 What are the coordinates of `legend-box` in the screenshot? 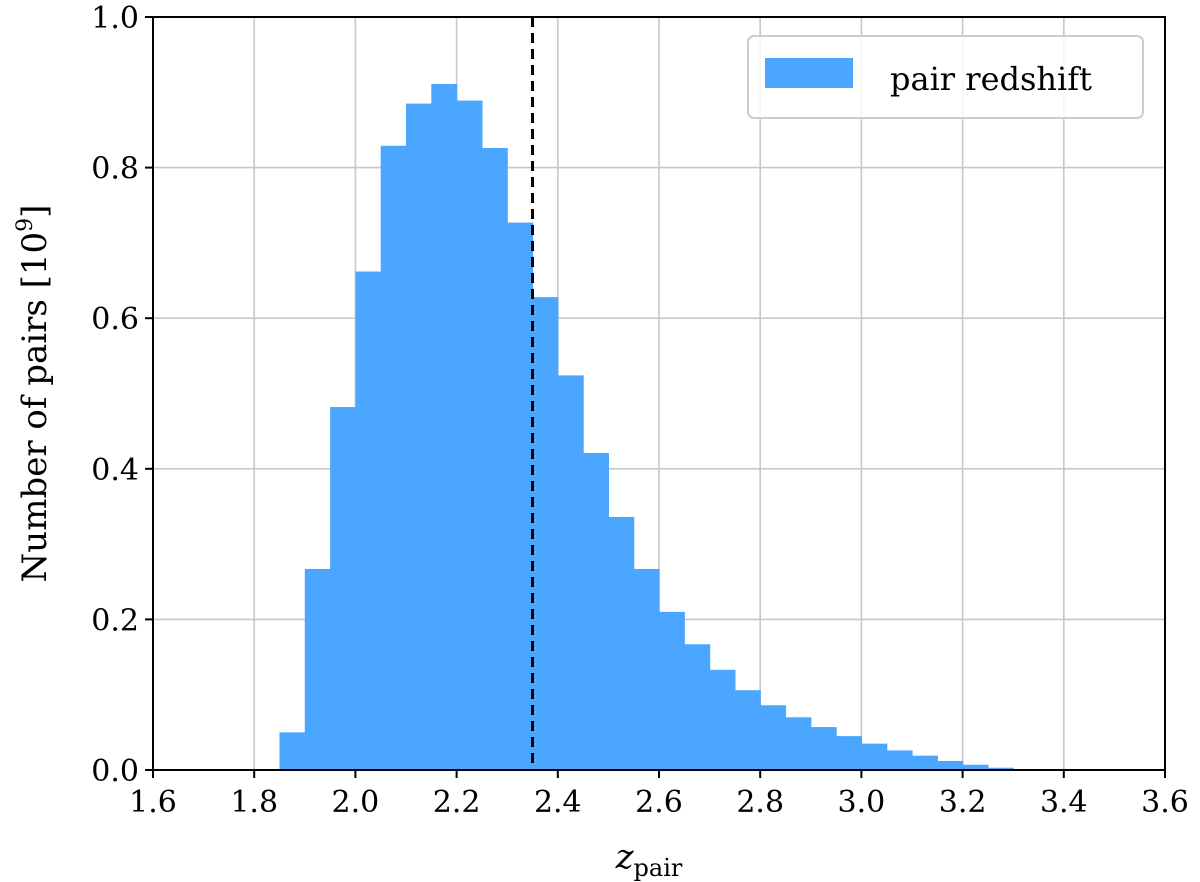 It's located at (945, 77).